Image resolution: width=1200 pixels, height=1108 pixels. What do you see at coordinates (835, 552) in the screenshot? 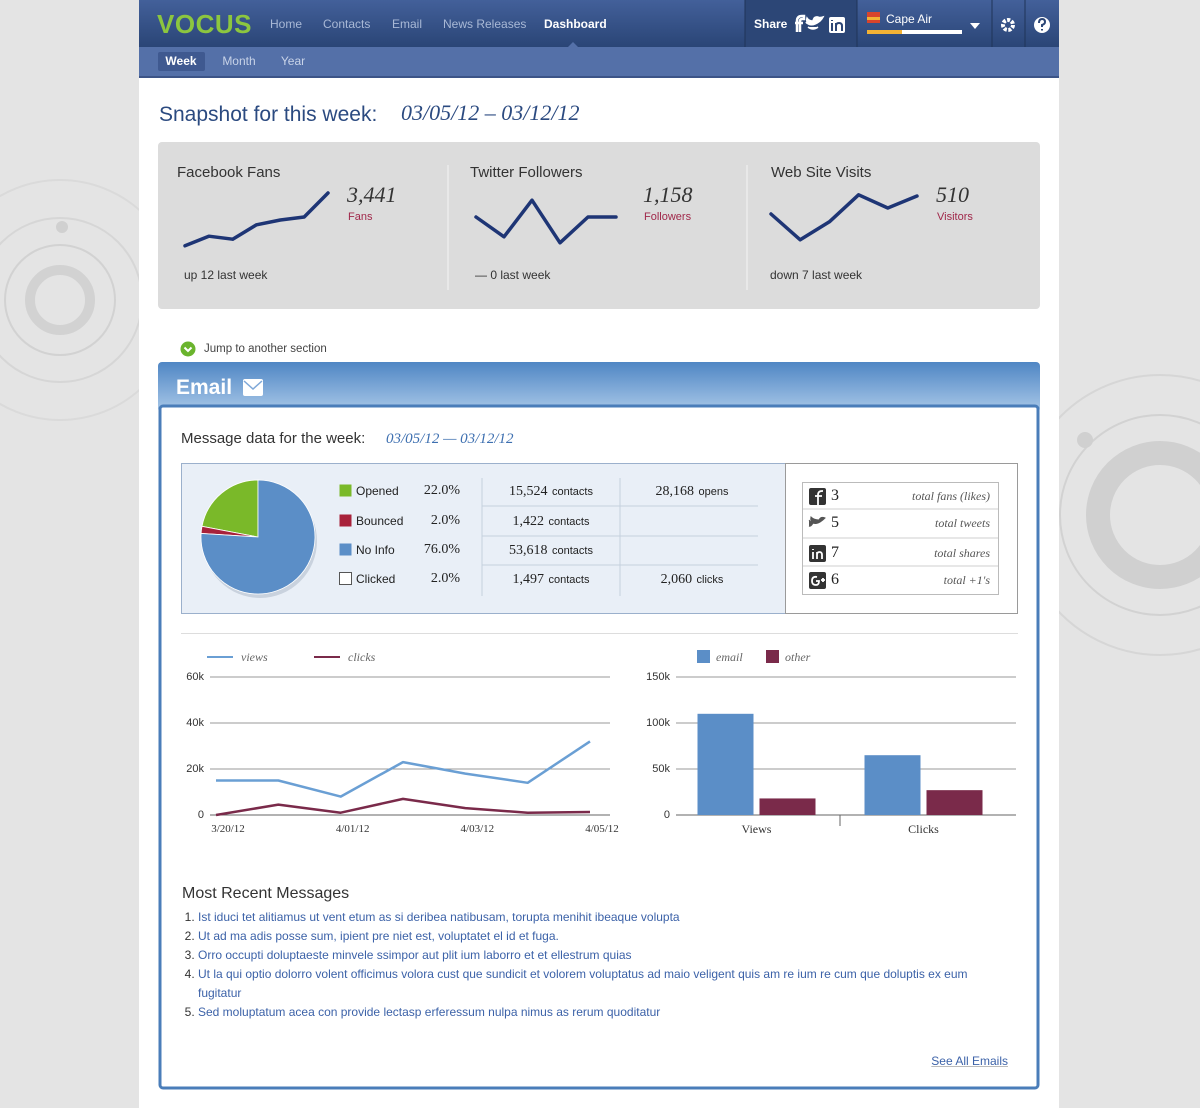
I see `social-count: 7` at bounding box center [835, 552].